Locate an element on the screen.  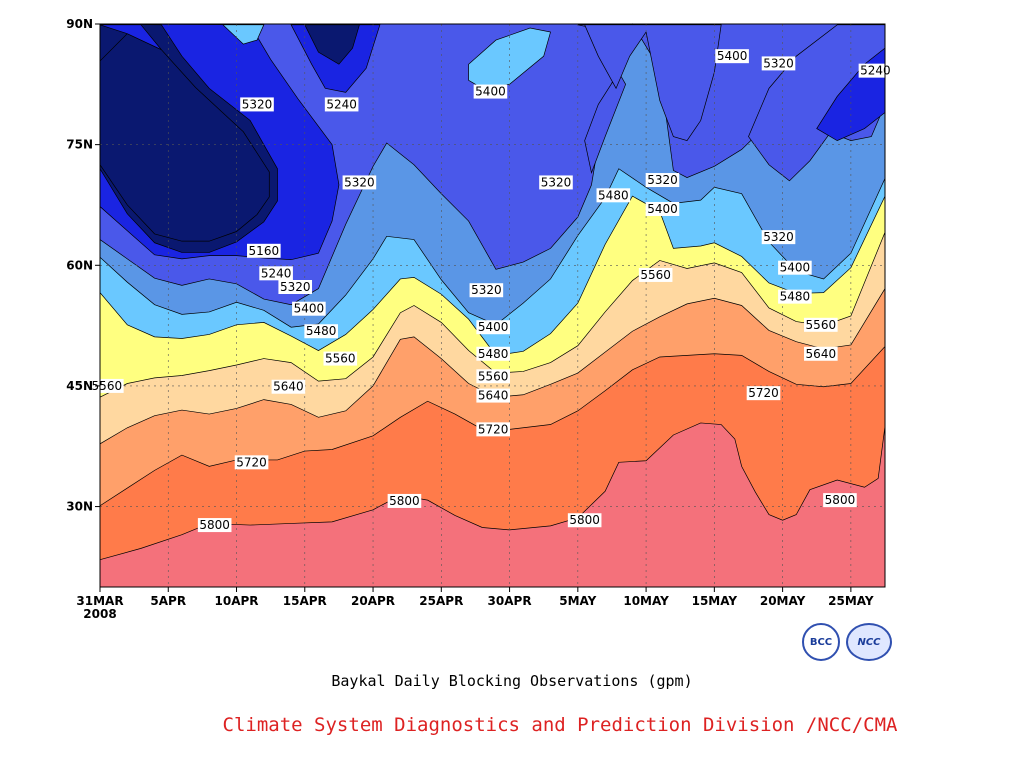
x-tick-label: 10MAY is located at coordinates (646, 601).